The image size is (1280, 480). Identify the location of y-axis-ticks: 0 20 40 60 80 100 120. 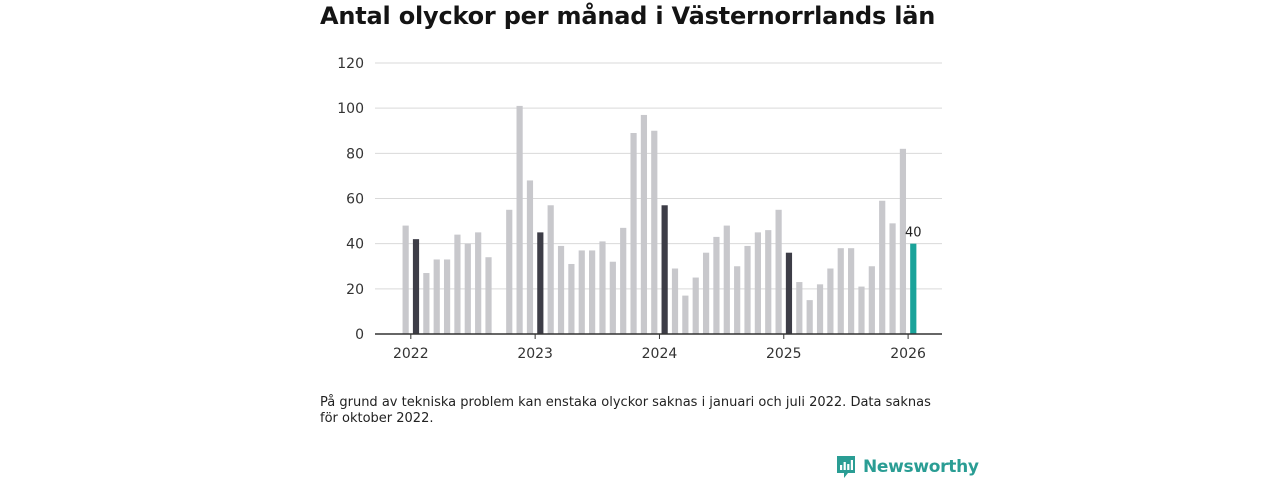
(350, 199).